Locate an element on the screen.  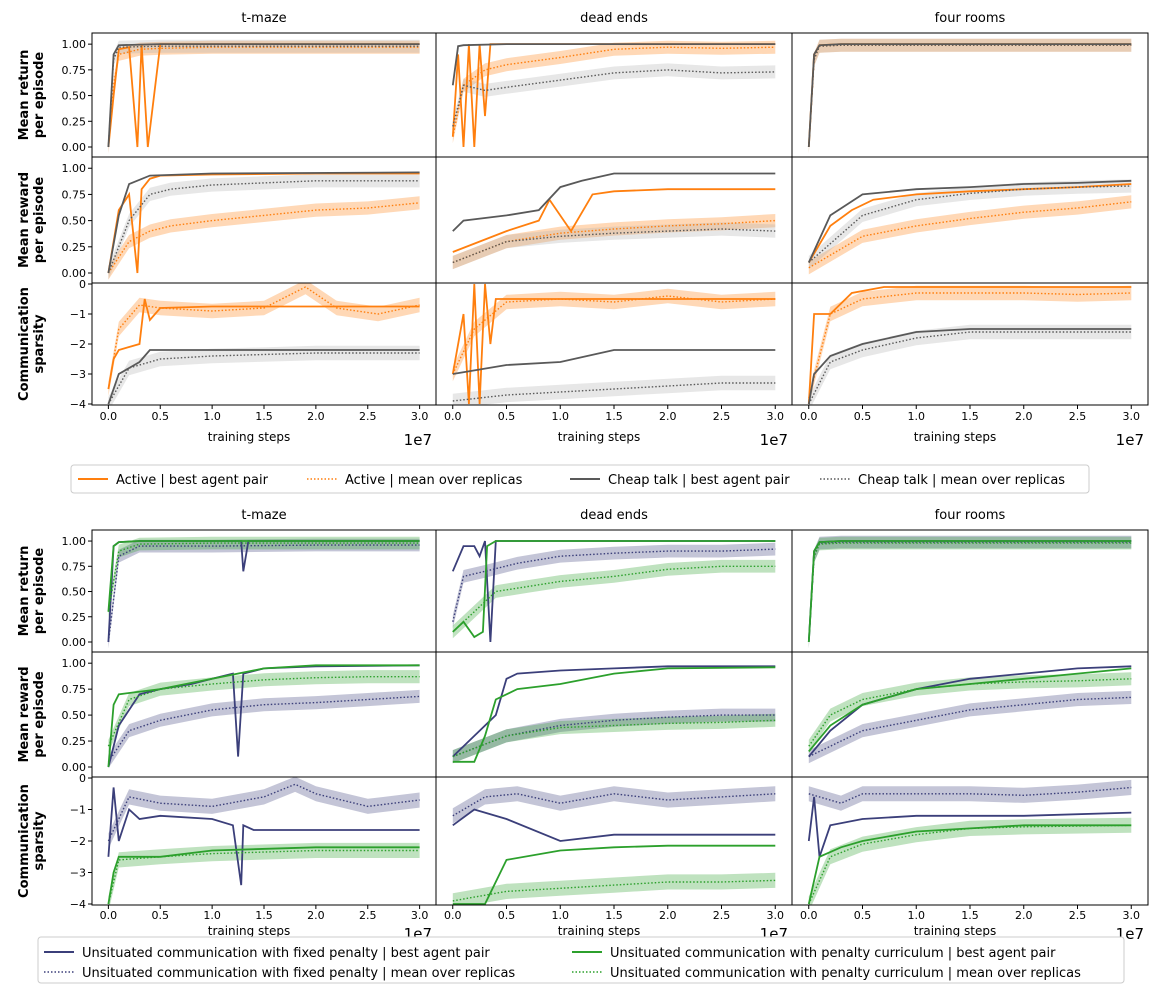
y-tick-label: 0 is located at coordinates (82, 284).